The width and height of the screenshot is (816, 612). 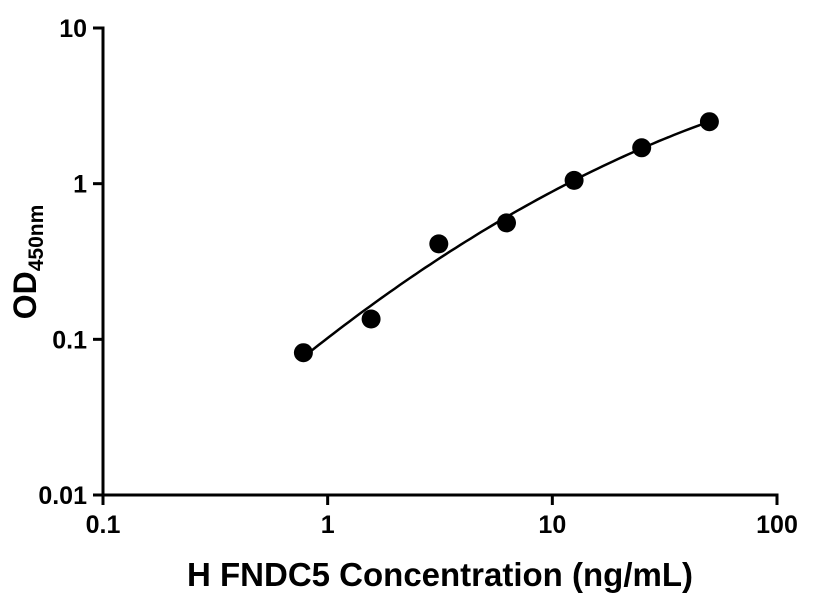 What do you see at coordinates (552, 525) in the screenshot?
I see `x-tick-label: 10` at bounding box center [552, 525].